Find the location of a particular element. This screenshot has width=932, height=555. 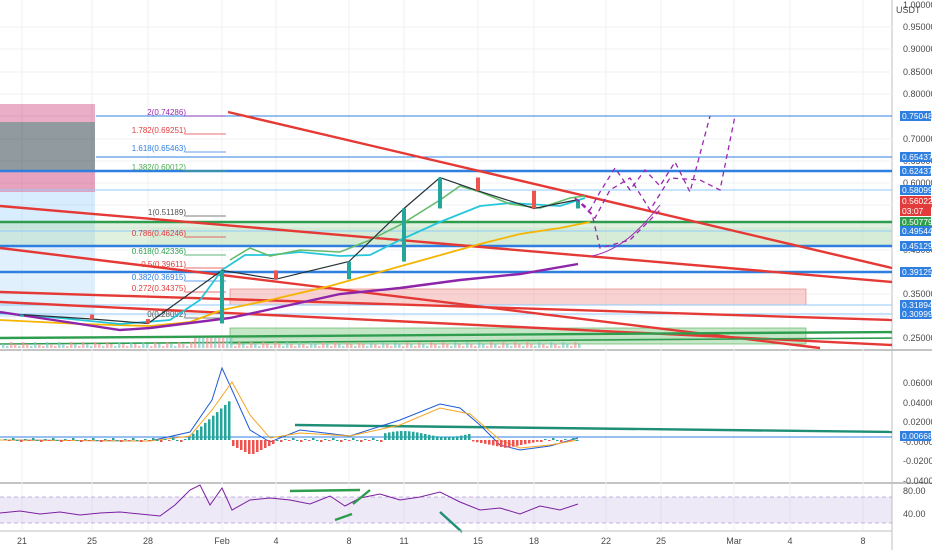

price-tag-label: 0.39125 is located at coordinates (917, 272).